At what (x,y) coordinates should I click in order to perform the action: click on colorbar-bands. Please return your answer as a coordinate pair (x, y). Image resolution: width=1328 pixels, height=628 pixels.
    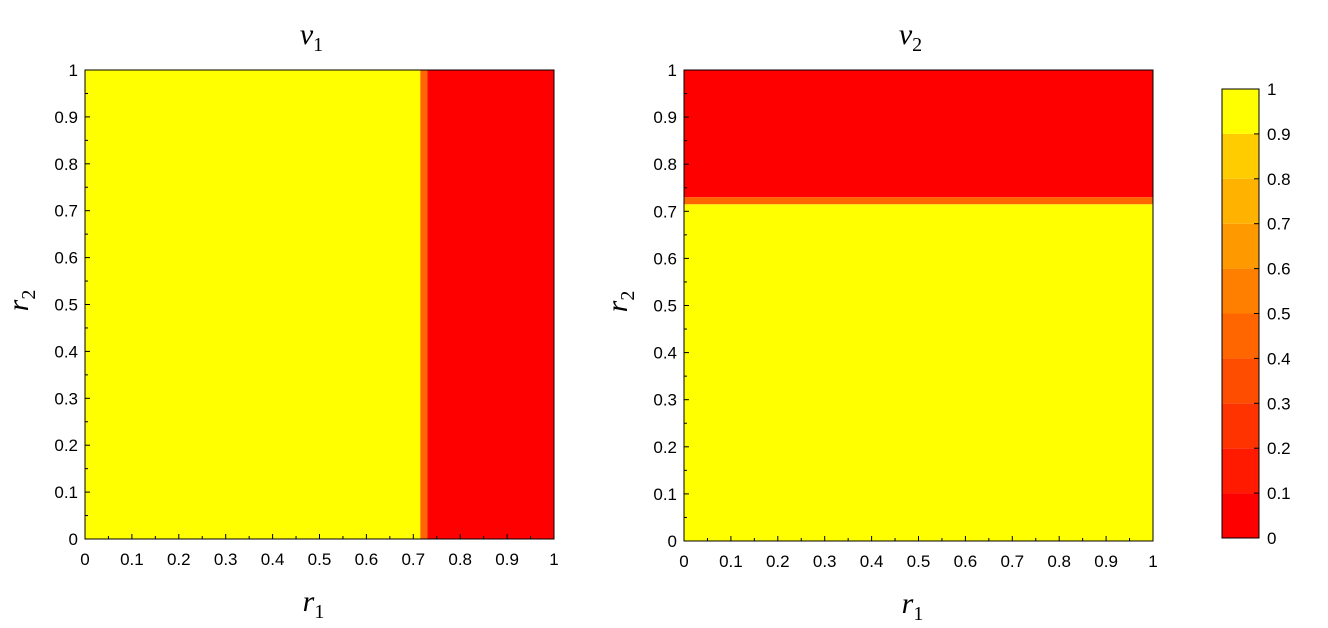
    Looking at the image, I should click on (1240, 313).